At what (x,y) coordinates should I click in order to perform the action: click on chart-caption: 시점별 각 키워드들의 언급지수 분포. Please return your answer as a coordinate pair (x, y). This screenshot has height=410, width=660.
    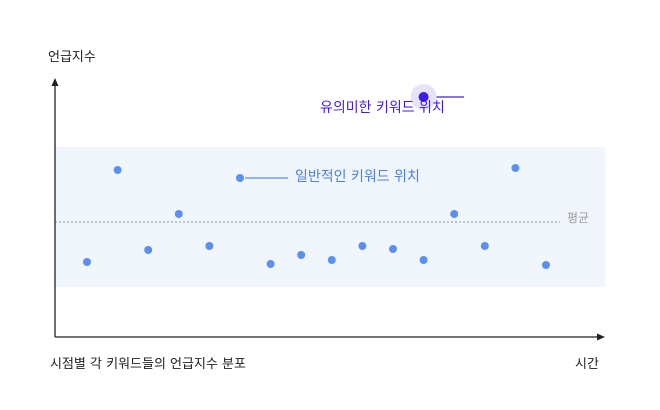
    Looking at the image, I should click on (148, 364).